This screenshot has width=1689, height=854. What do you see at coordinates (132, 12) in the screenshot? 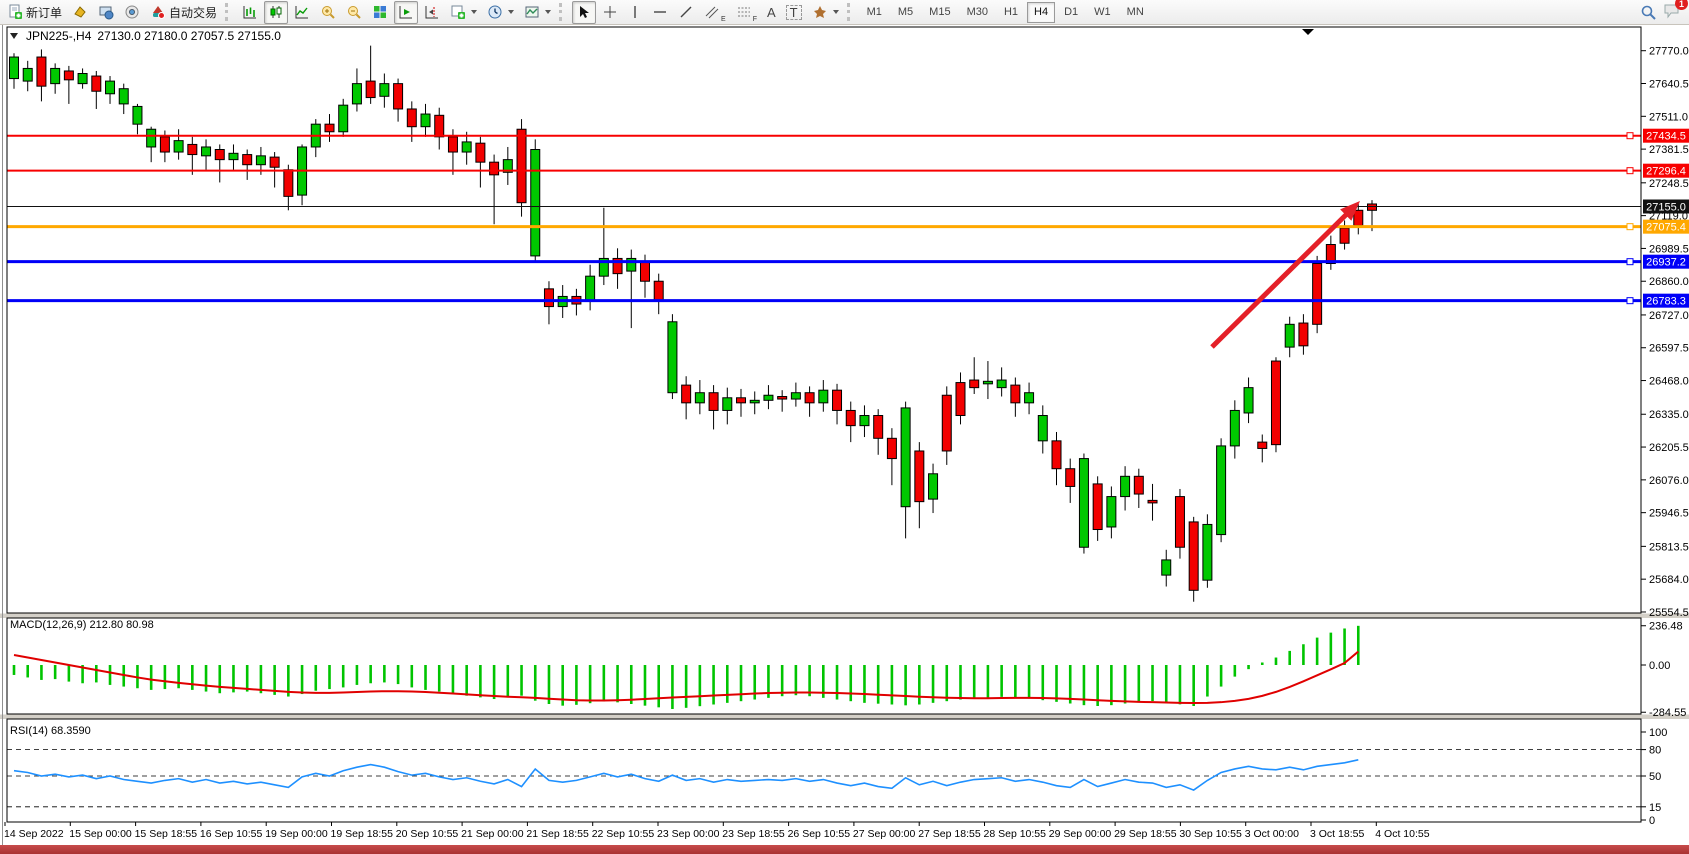
I see `signals-button` at bounding box center [132, 12].